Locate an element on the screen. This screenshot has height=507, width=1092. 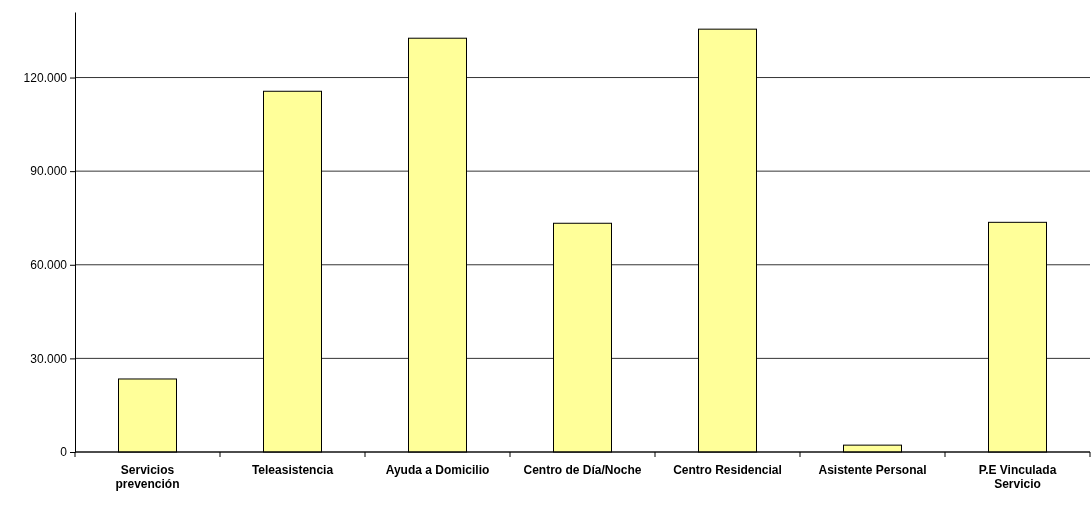
y-tick-label: 30.000 is located at coordinates (49, 358).